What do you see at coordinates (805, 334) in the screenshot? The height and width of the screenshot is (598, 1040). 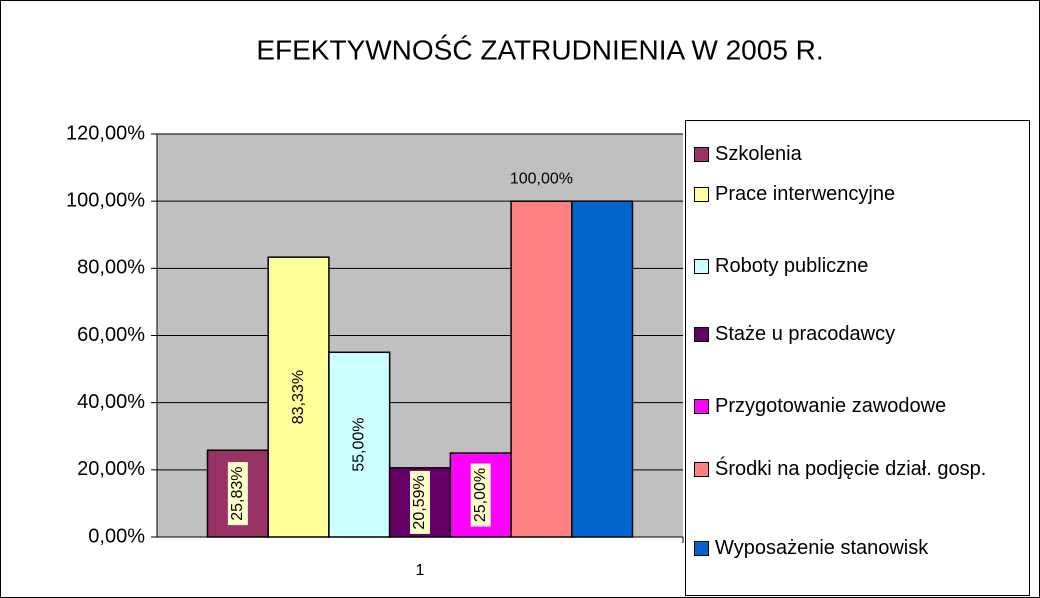 I see `legend-label: Staże u pracodawcy` at bounding box center [805, 334].